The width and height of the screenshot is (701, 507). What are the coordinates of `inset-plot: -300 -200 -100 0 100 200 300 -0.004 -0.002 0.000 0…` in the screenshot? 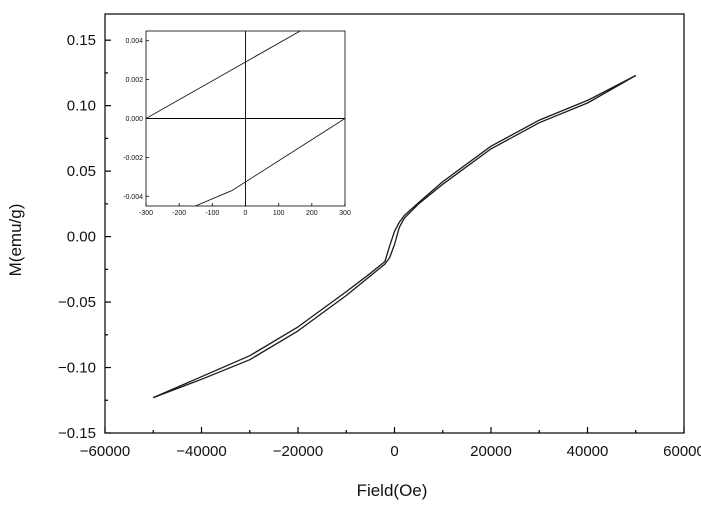 It's located at (237, 123).